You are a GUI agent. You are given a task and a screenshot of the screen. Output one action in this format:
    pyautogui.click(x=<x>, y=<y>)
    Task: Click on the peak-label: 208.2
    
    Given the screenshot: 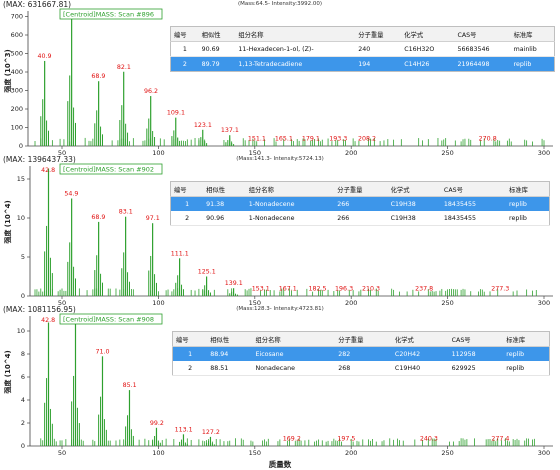 What is the action you would take?
    pyautogui.click(x=367, y=138)
    